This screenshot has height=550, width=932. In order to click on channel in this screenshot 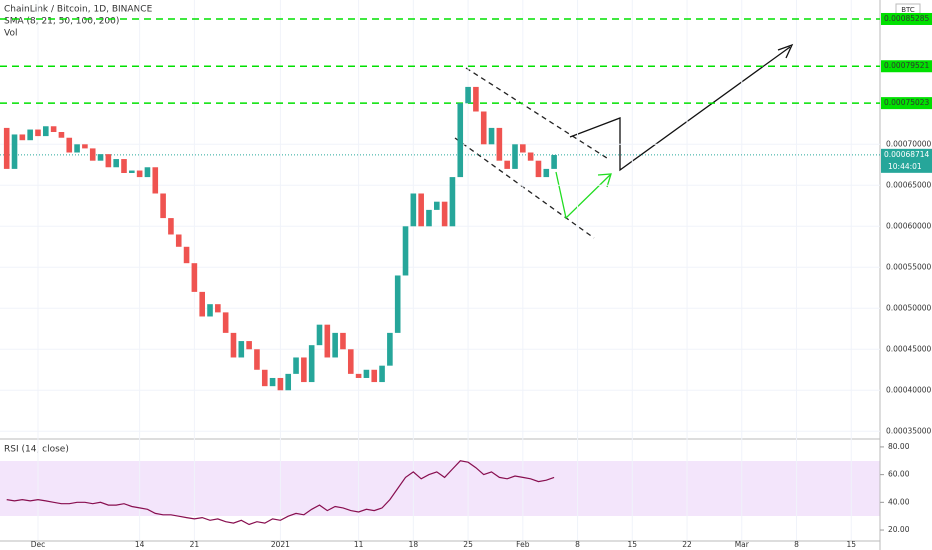, I will do `click(532, 153)`.